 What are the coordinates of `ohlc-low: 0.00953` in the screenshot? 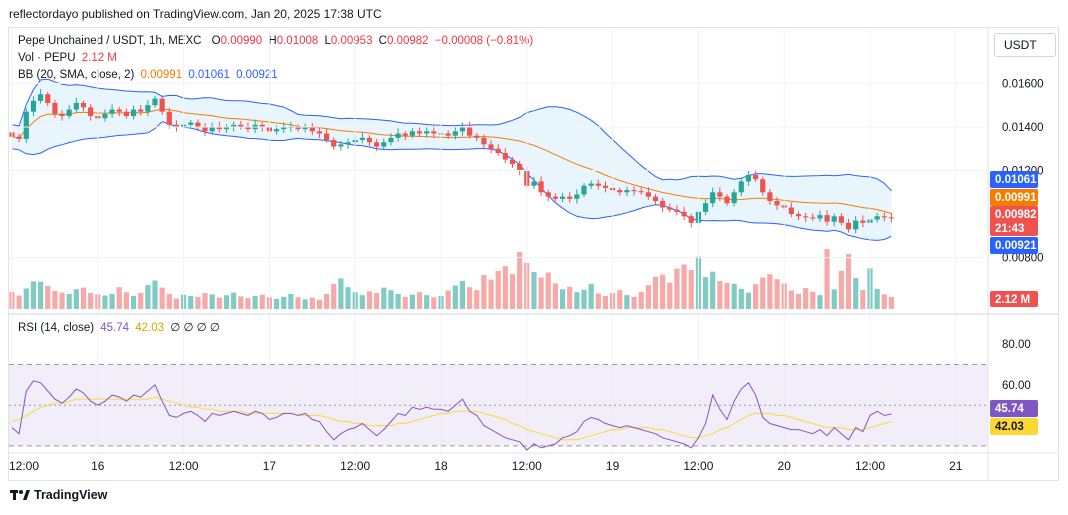 It's located at (351, 41).